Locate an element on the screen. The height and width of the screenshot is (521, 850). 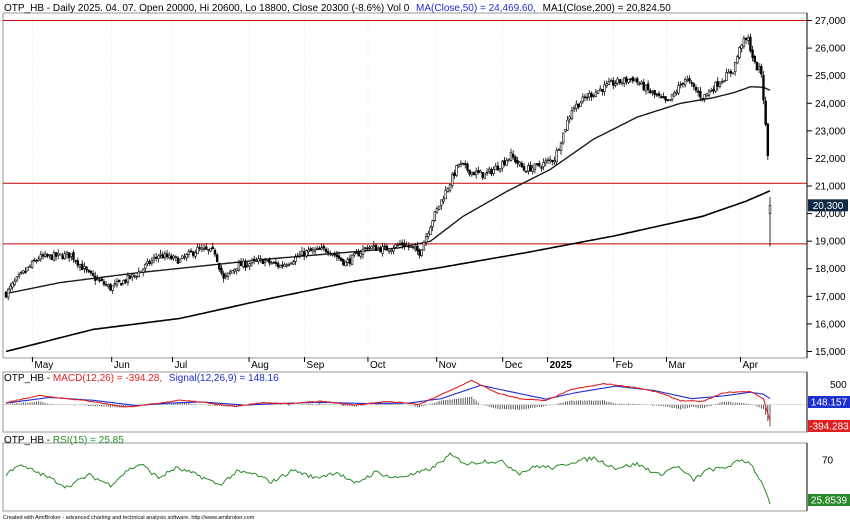
rsi-header: OTP_HB - RSI(15) = 25.85 is located at coordinates (64, 440).